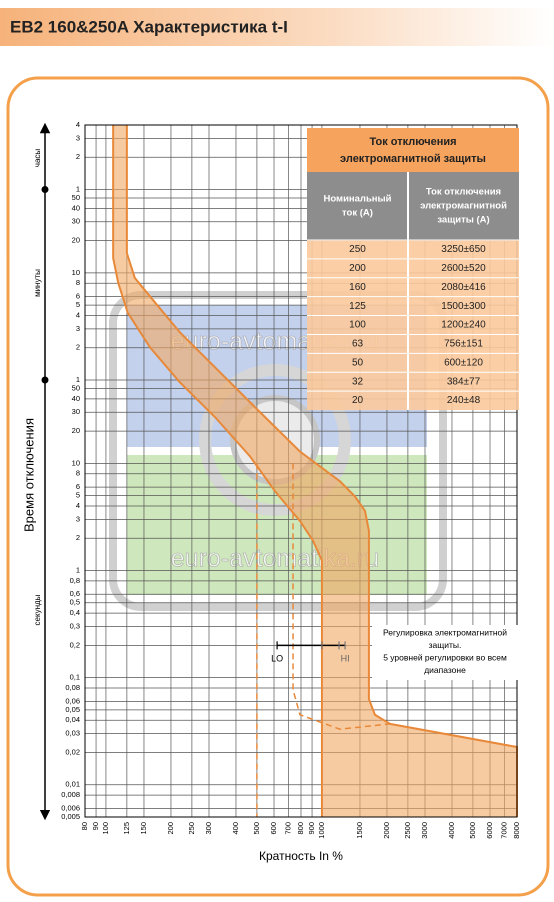 The width and height of the screenshot is (554, 902). Describe the element at coordinates (358, 362) in the screenshot. I see `table-cell: 50` at that location.